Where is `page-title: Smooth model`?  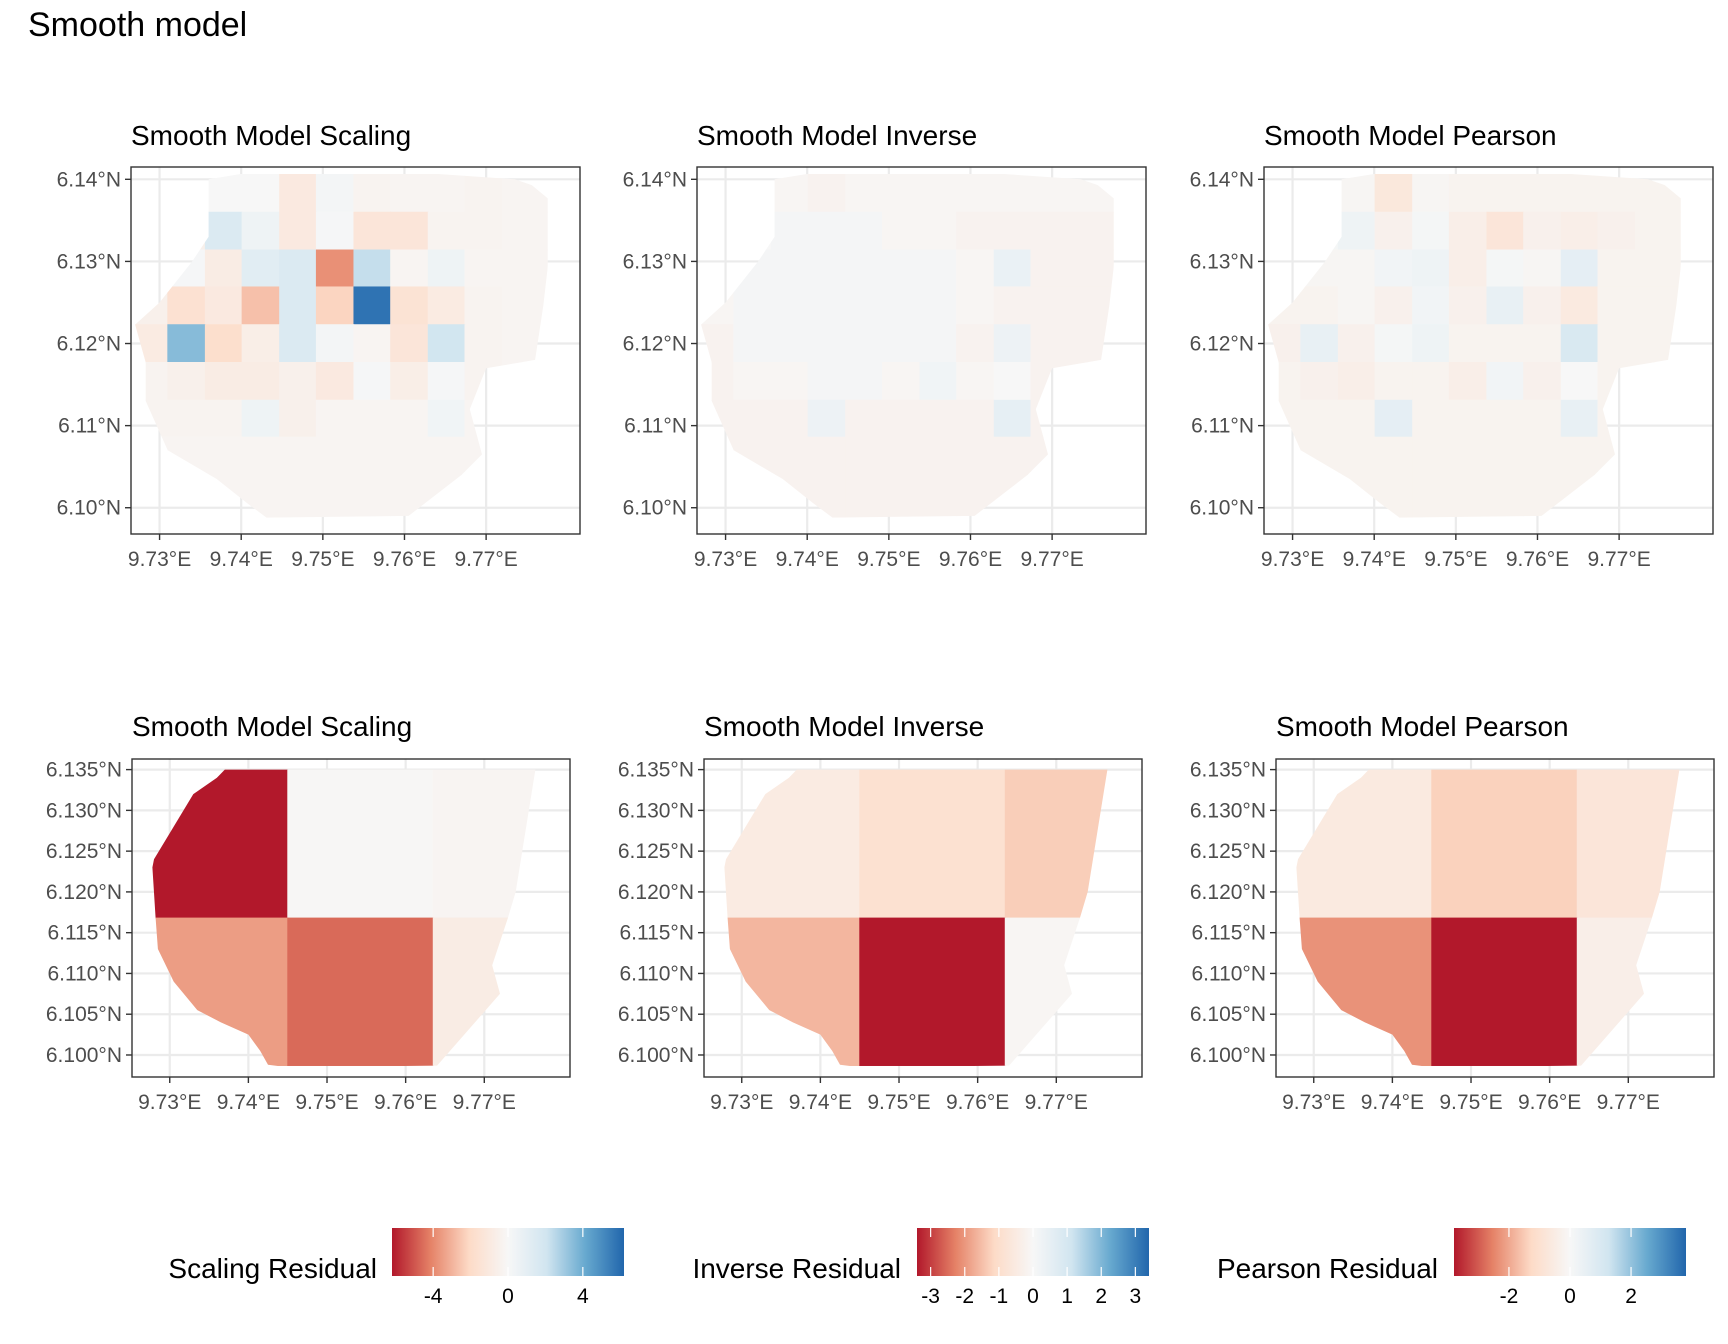 page-title: Smooth model is located at coordinates (138, 25).